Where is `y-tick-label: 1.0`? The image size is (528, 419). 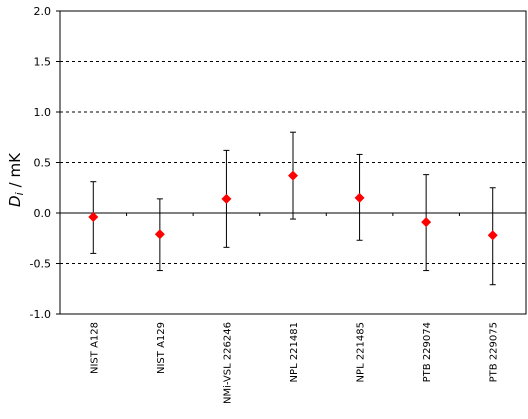
y-tick-label: 1.0 is located at coordinates (43, 112).